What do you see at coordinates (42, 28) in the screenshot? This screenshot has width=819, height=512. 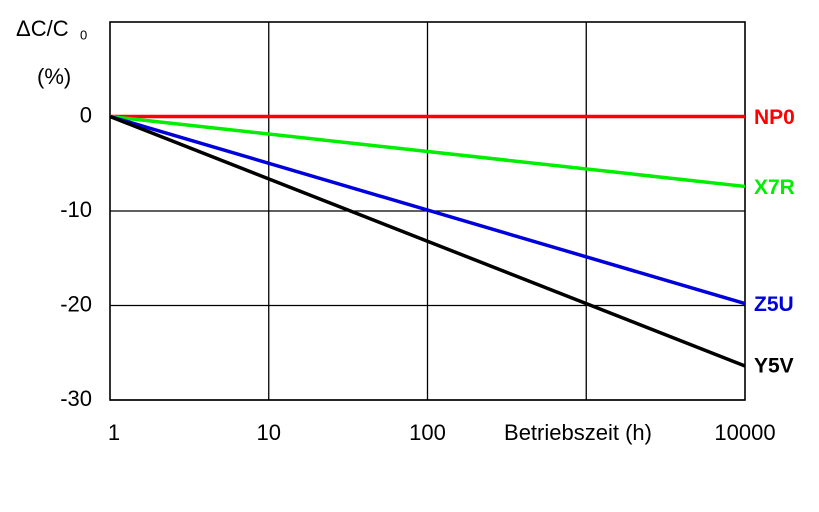 I see `y-axis-label: ΔC/C` at bounding box center [42, 28].